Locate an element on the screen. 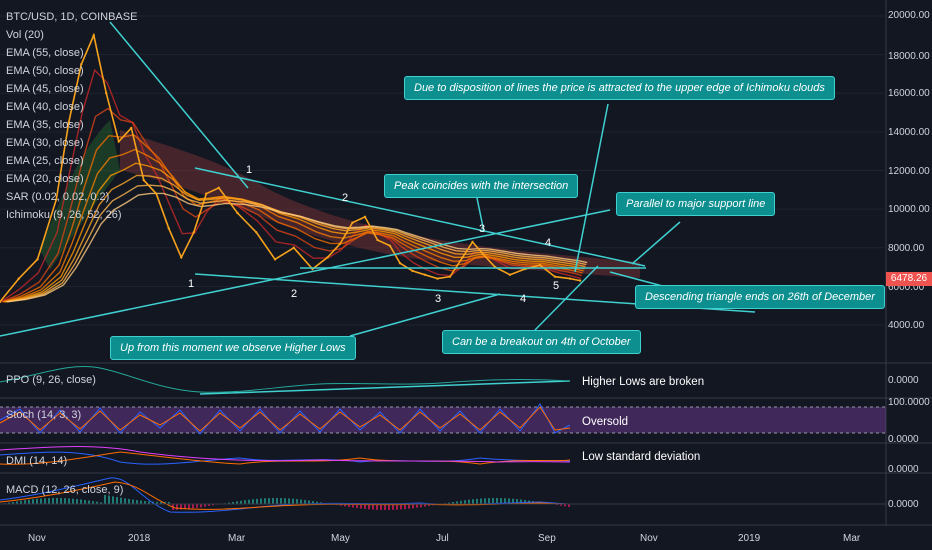 The height and width of the screenshot is (550, 932). x-tick: Nov is located at coordinates (37, 538).